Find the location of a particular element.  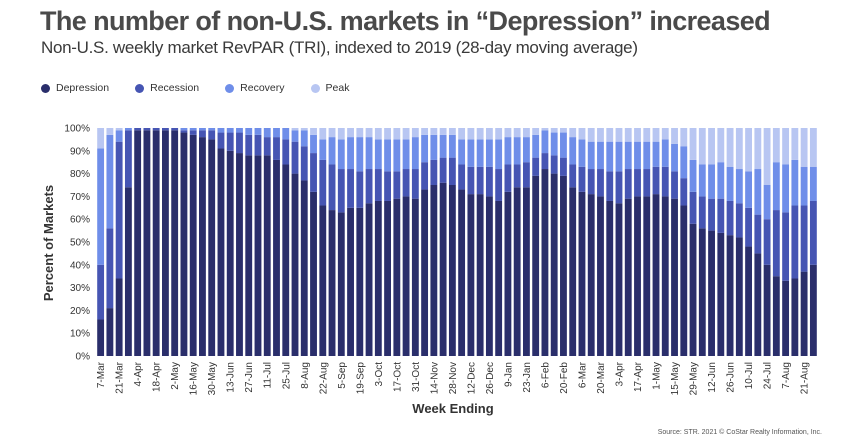

legend-label-peak: Peak is located at coordinates (337, 88).